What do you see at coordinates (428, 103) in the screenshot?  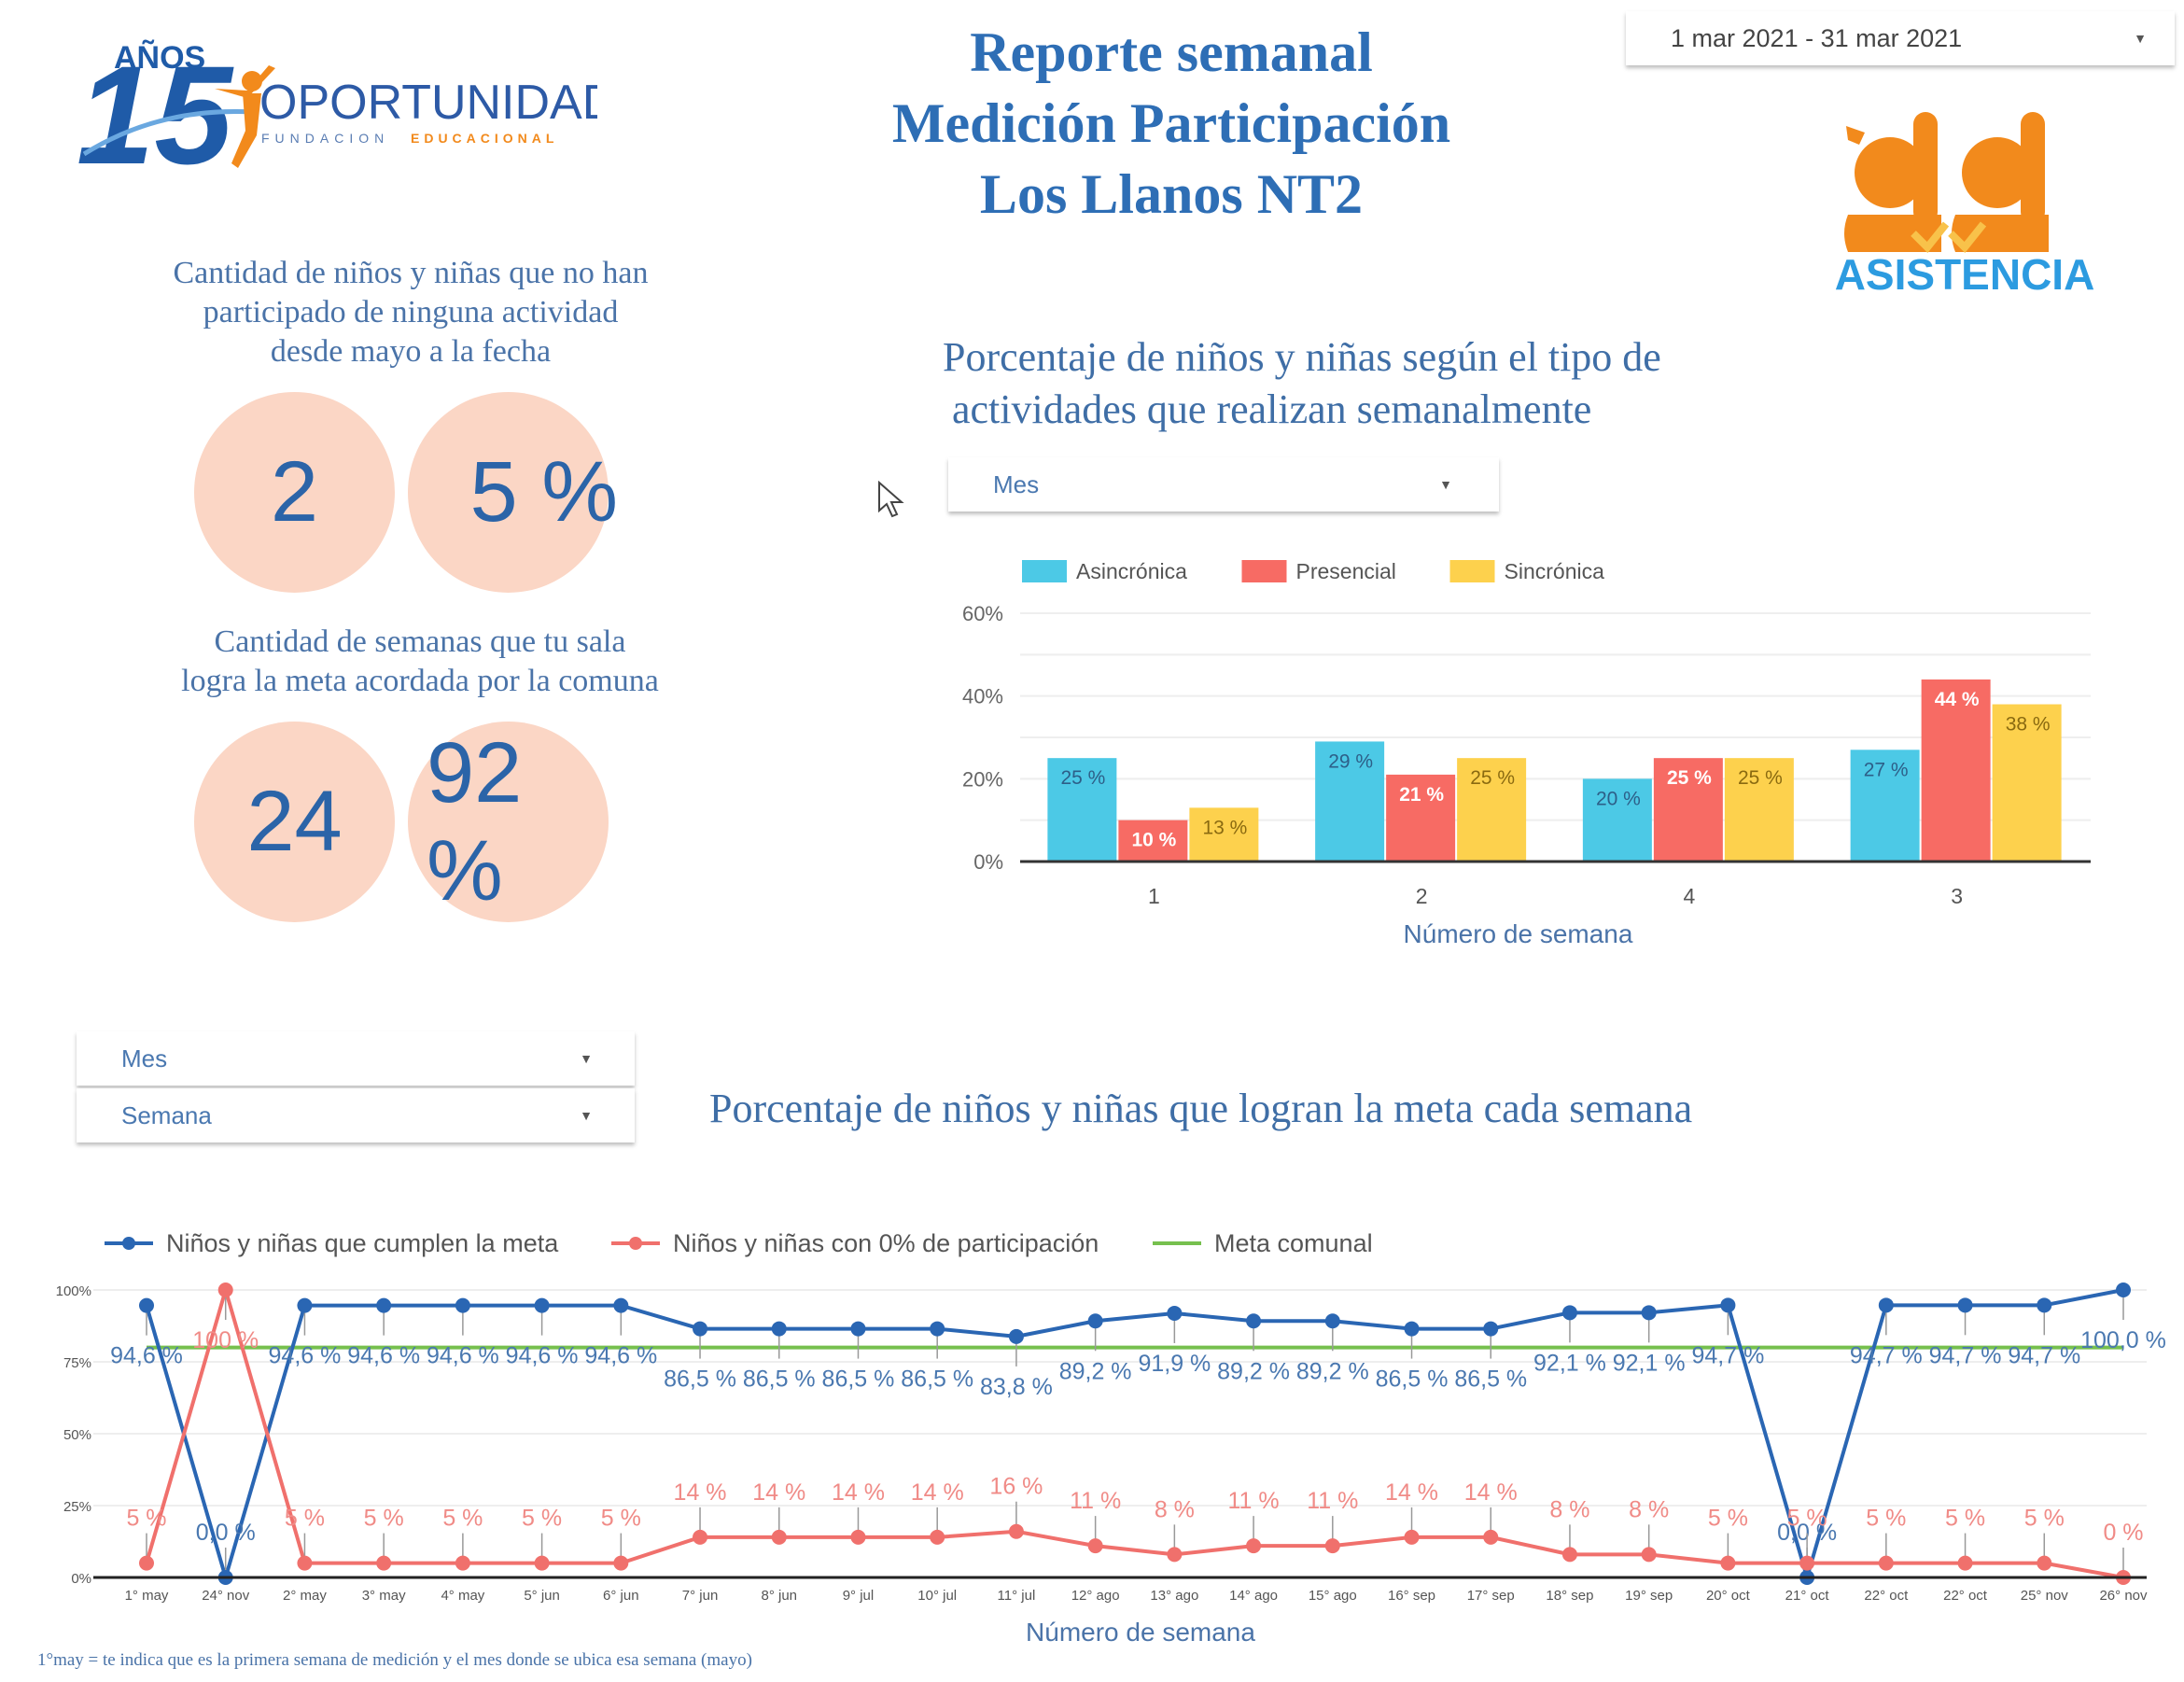 I see `logo-name: OPORTUNIDAD` at bounding box center [428, 103].